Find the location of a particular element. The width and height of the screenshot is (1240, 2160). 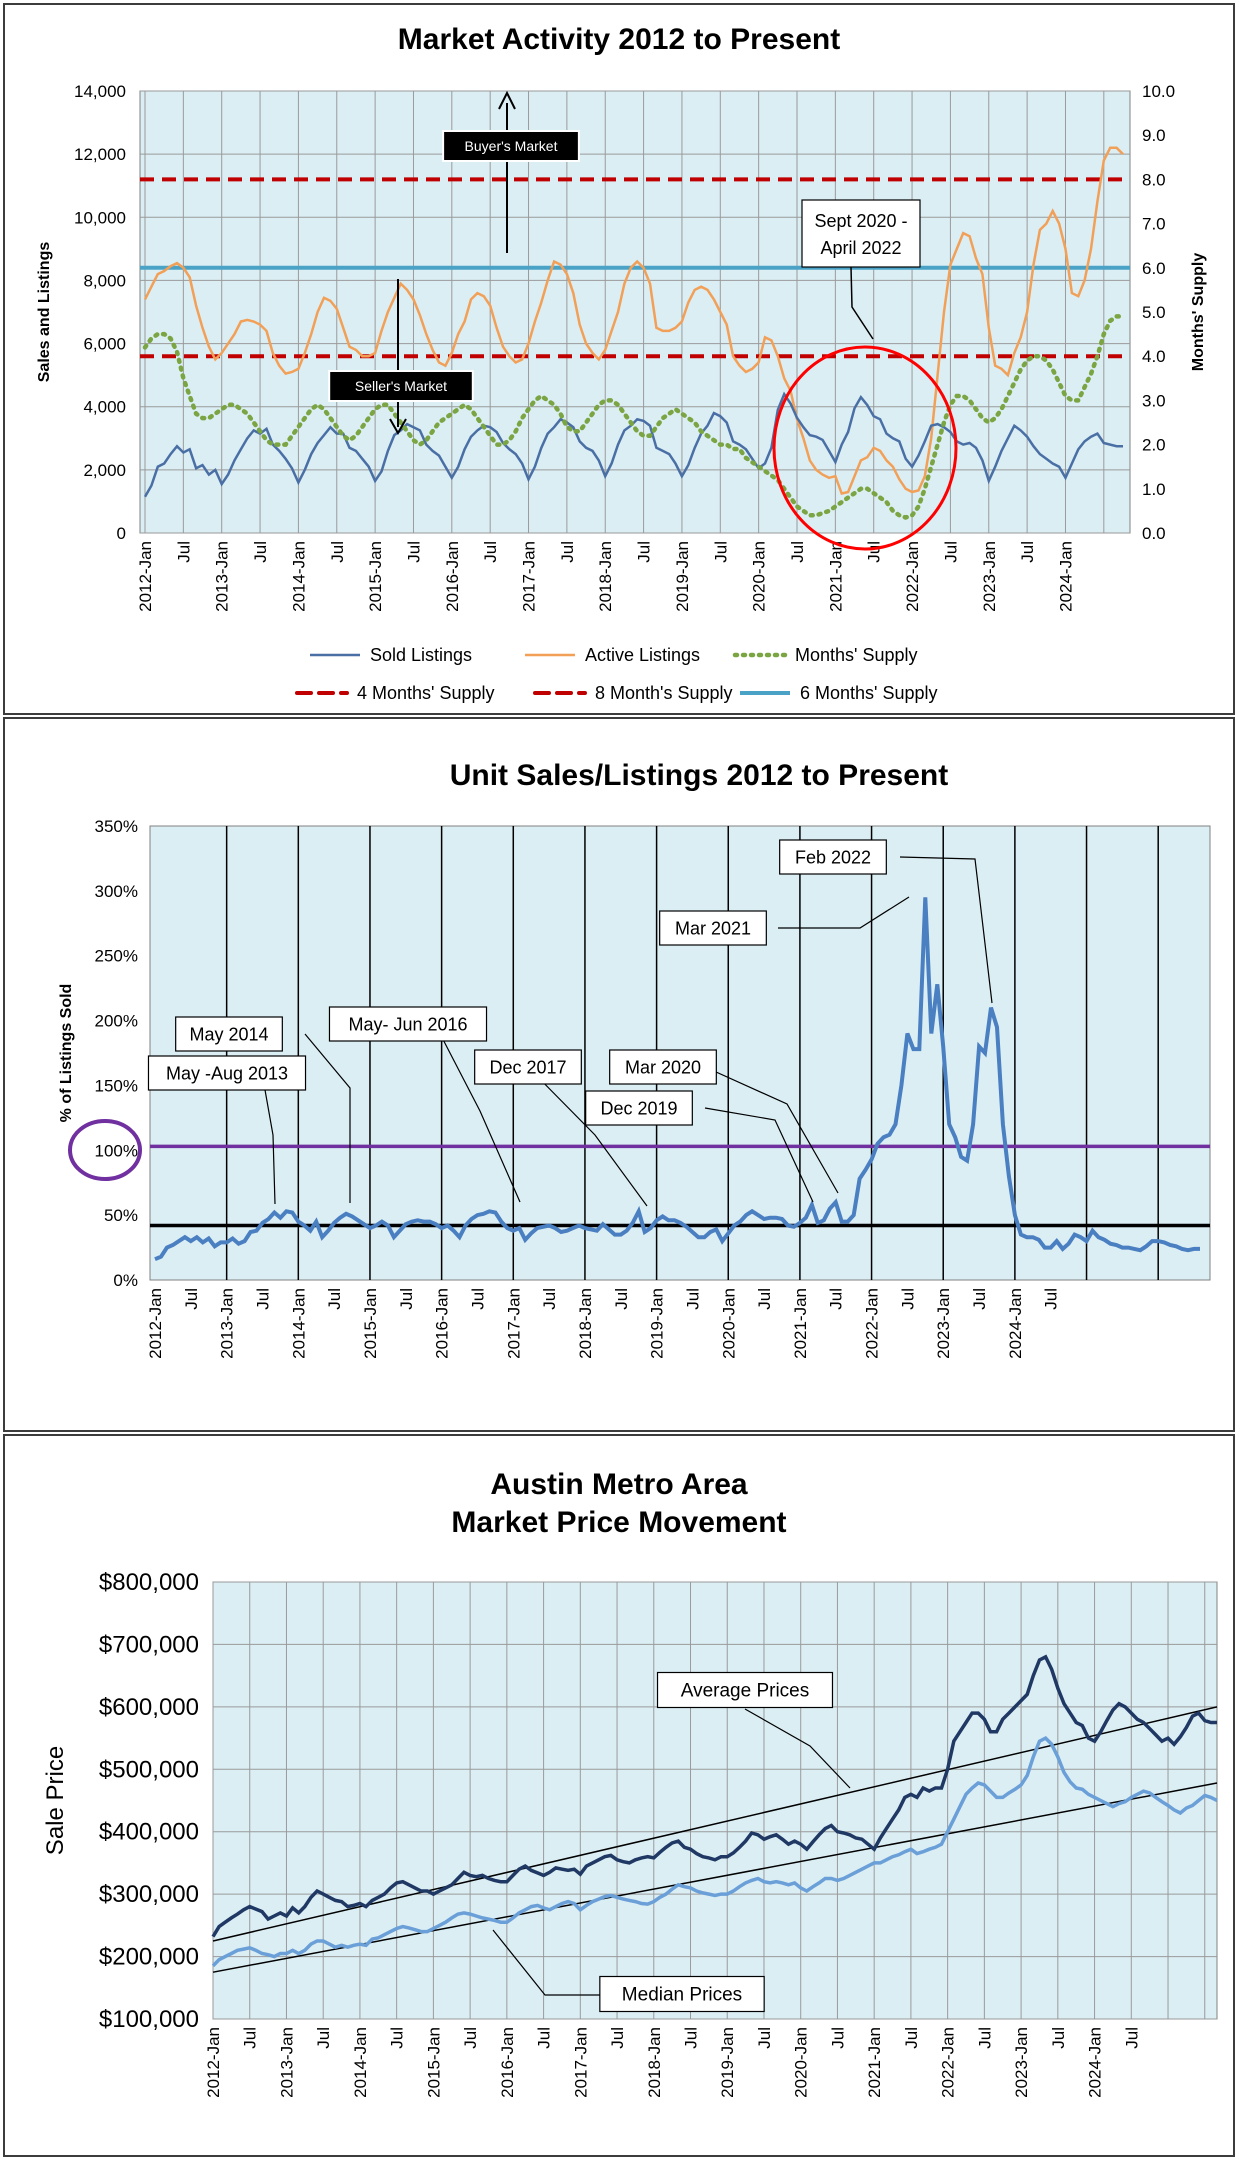

y-tick-label: 14,000 is located at coordinates (100, 91).